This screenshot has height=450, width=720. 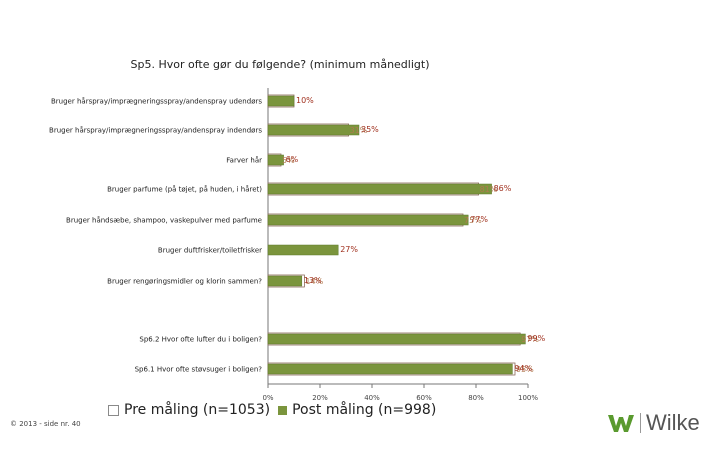 I want to click on logo-w-icon, so click(x=621, y=423).